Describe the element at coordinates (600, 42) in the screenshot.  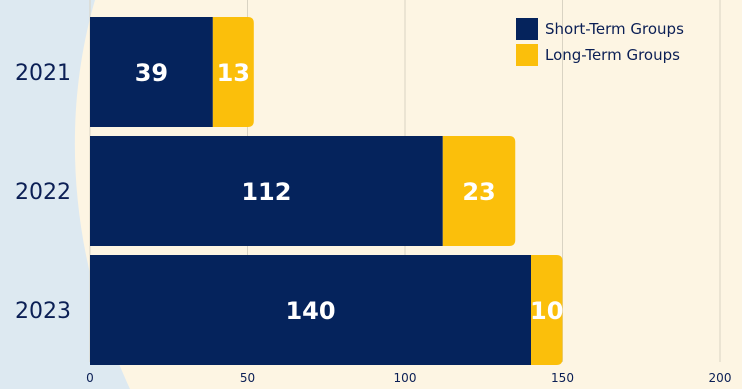
I see `legend: Short-Term Groups Long-Term Groups` at that location.